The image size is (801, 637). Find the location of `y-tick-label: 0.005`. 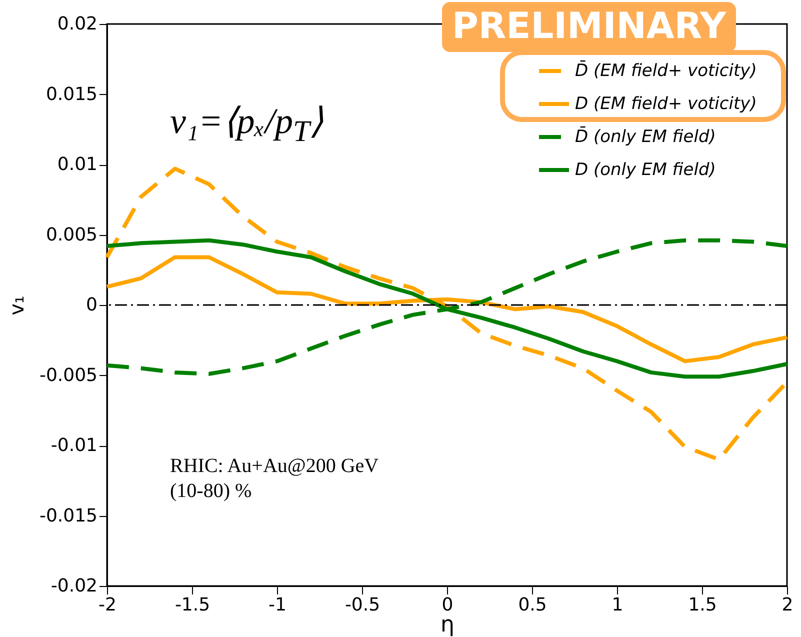

y-tick-label: 0.005 is located at coordinates (72, 235).